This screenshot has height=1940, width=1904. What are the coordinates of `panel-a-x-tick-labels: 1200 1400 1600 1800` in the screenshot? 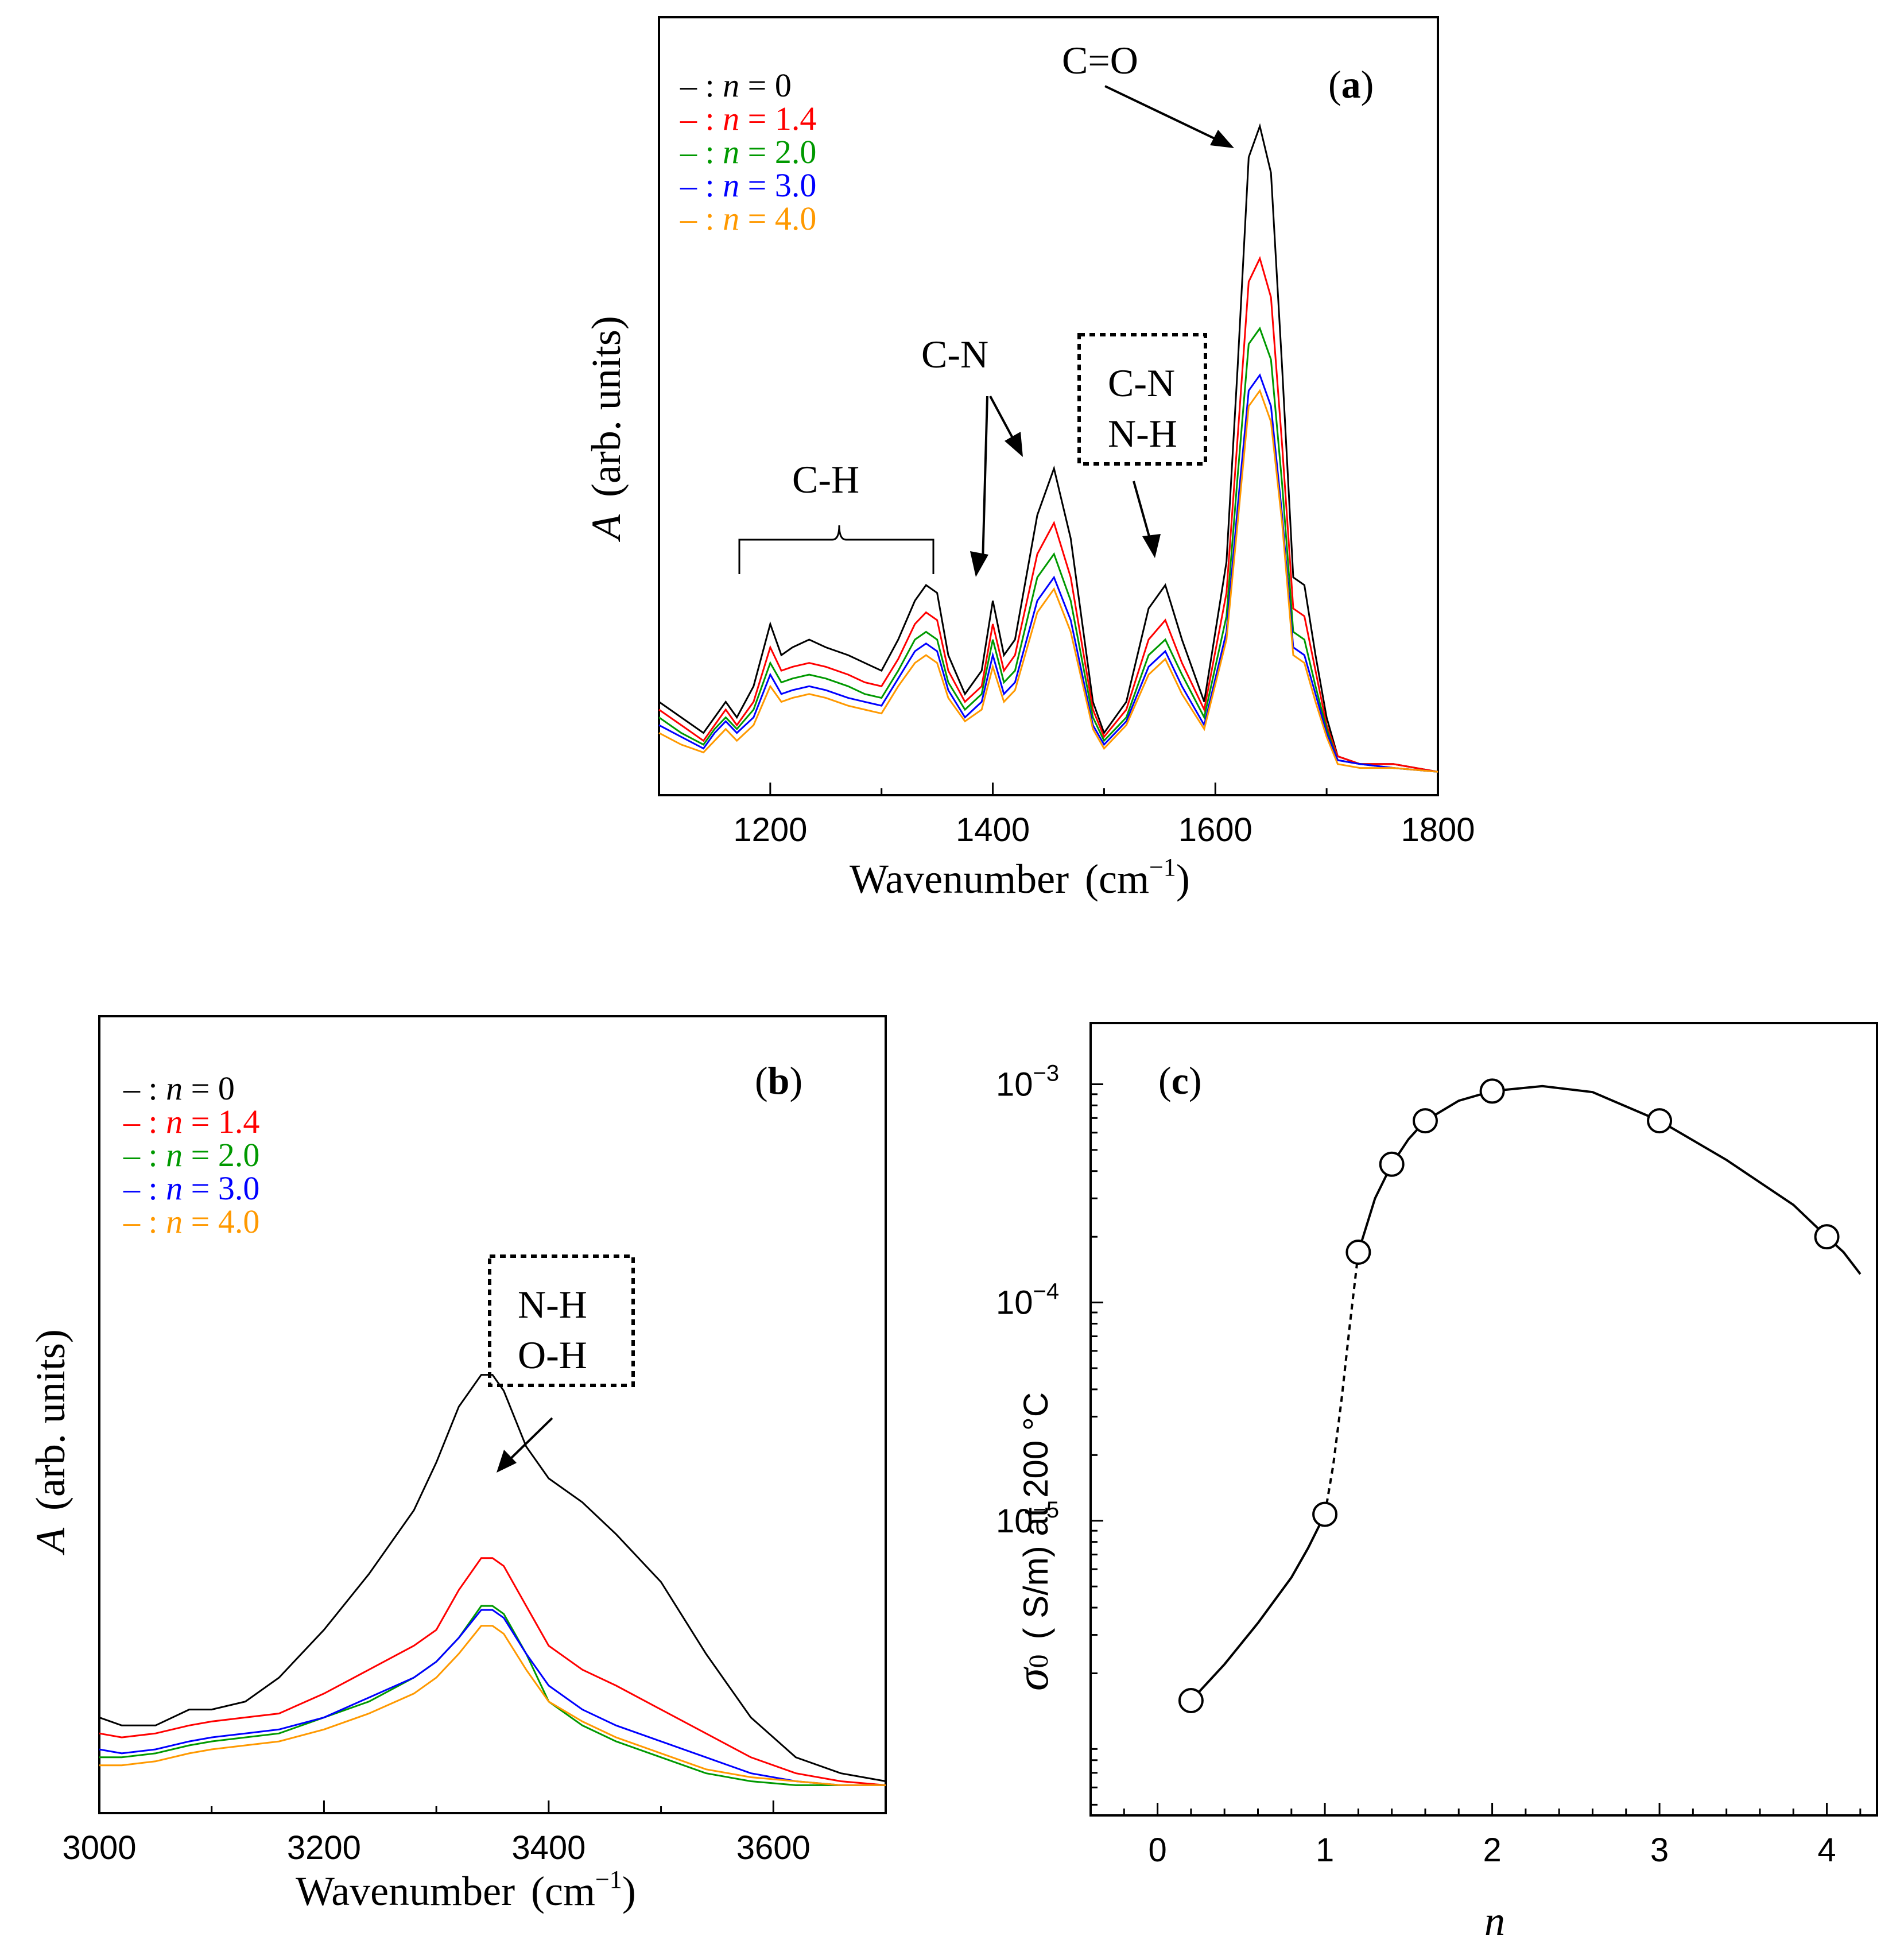 It's located at (1104, 830).